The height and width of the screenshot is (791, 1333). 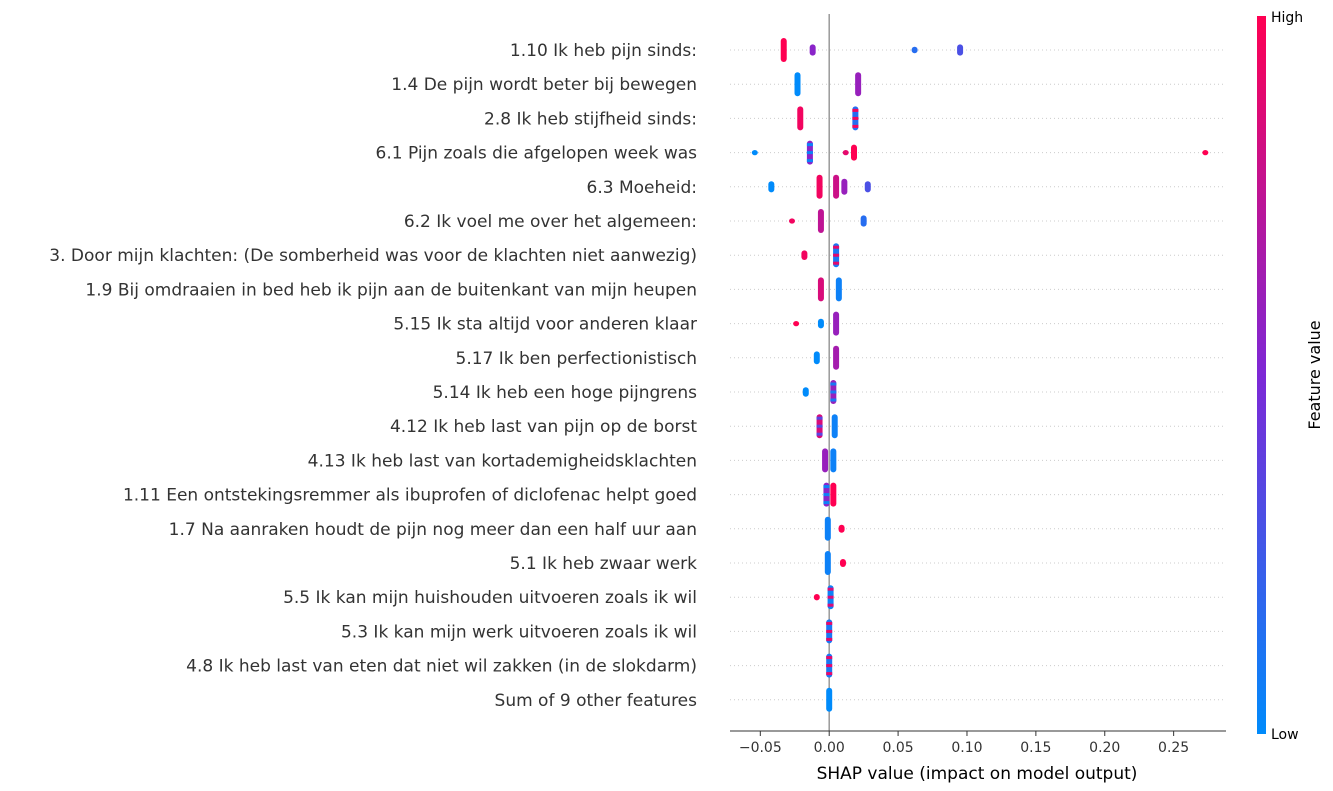 I want to click on colorbar-gradient, so click(x=1261, y=375).